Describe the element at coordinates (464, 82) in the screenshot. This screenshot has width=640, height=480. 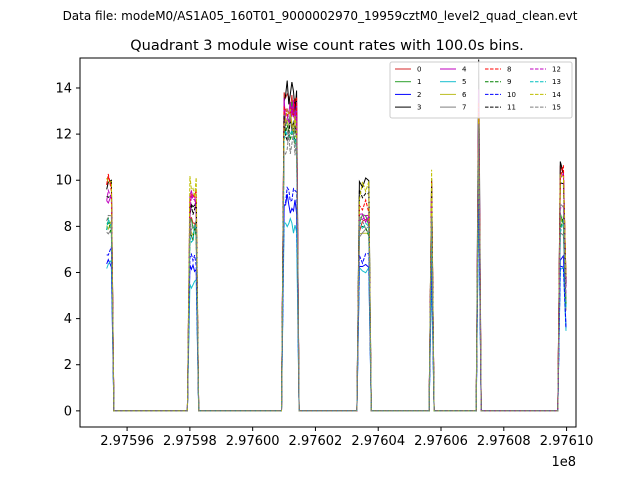
I see `legend-label-5: 5` at that location.